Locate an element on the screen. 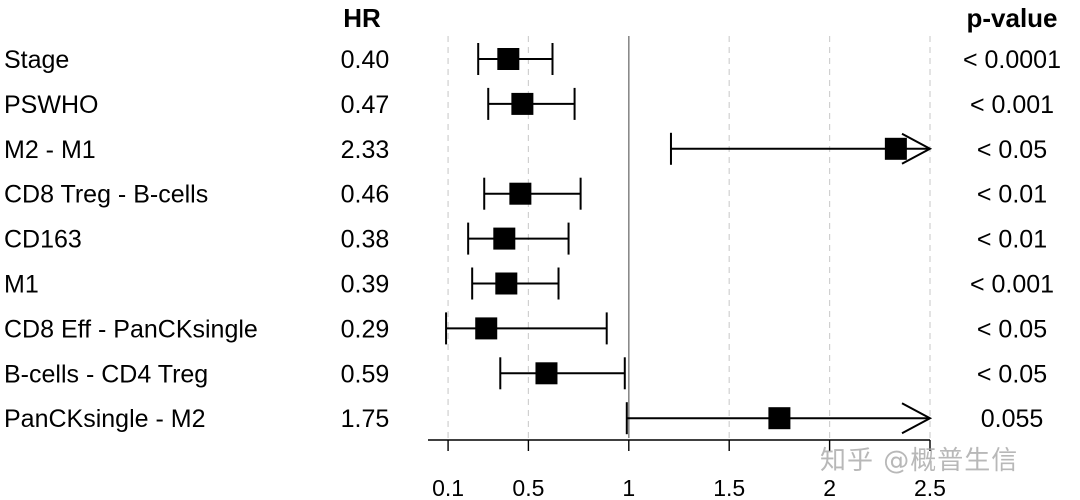 This screenshot has width=1080, height=500. row-label: PanCKsingle - M2 is located at coordinates (104, 419).